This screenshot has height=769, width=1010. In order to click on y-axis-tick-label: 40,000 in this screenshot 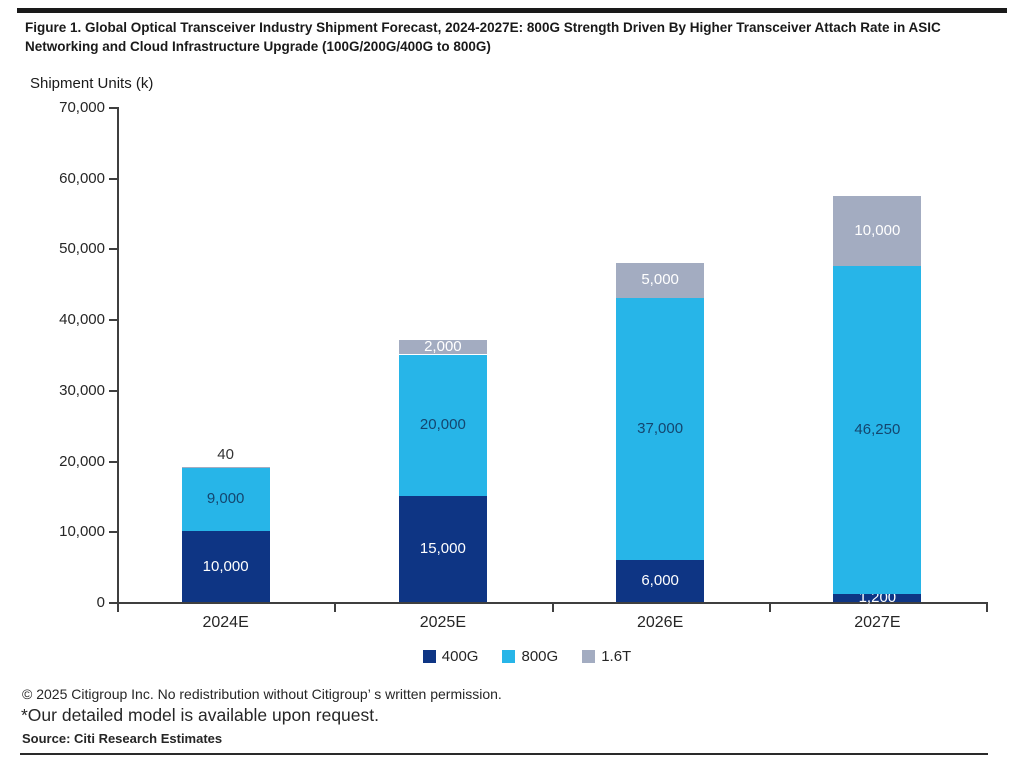, I will do `click(82, 320)`.